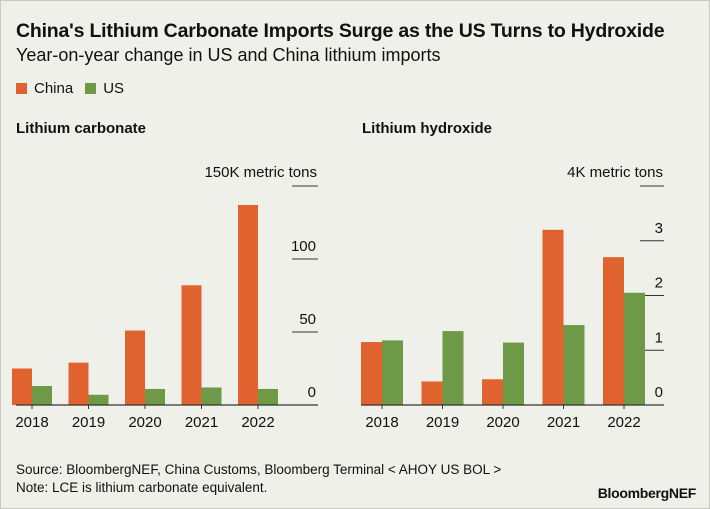  Describe the element at coordinates (31, 422) in the screenshot. I see `x-tick-label-carbonate-2018: 2018` at that location.